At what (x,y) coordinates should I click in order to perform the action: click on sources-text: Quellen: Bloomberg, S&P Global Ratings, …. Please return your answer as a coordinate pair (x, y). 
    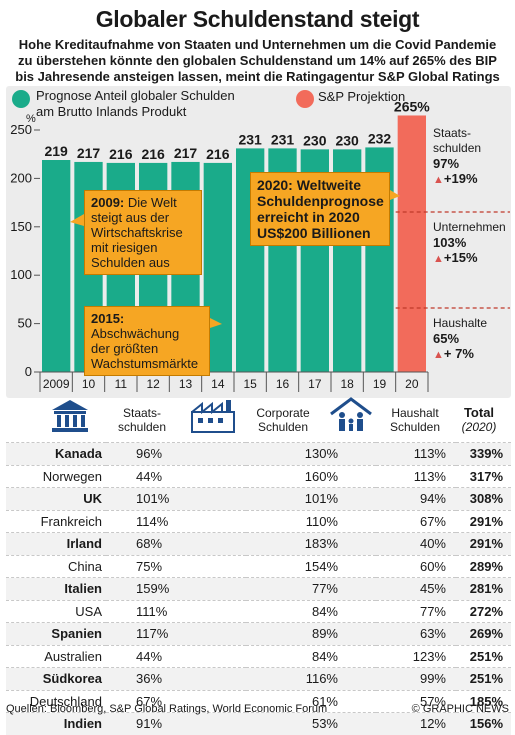
    Looking at the image, I should click on (167, 709).